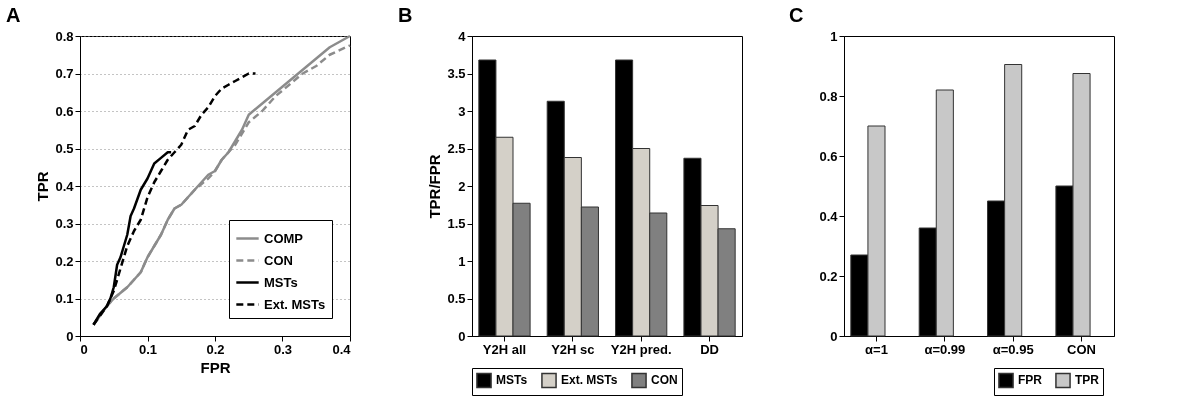 The image size is (1192, 412). I want to click on x-tick-label: 0.4, so click(342, 349).